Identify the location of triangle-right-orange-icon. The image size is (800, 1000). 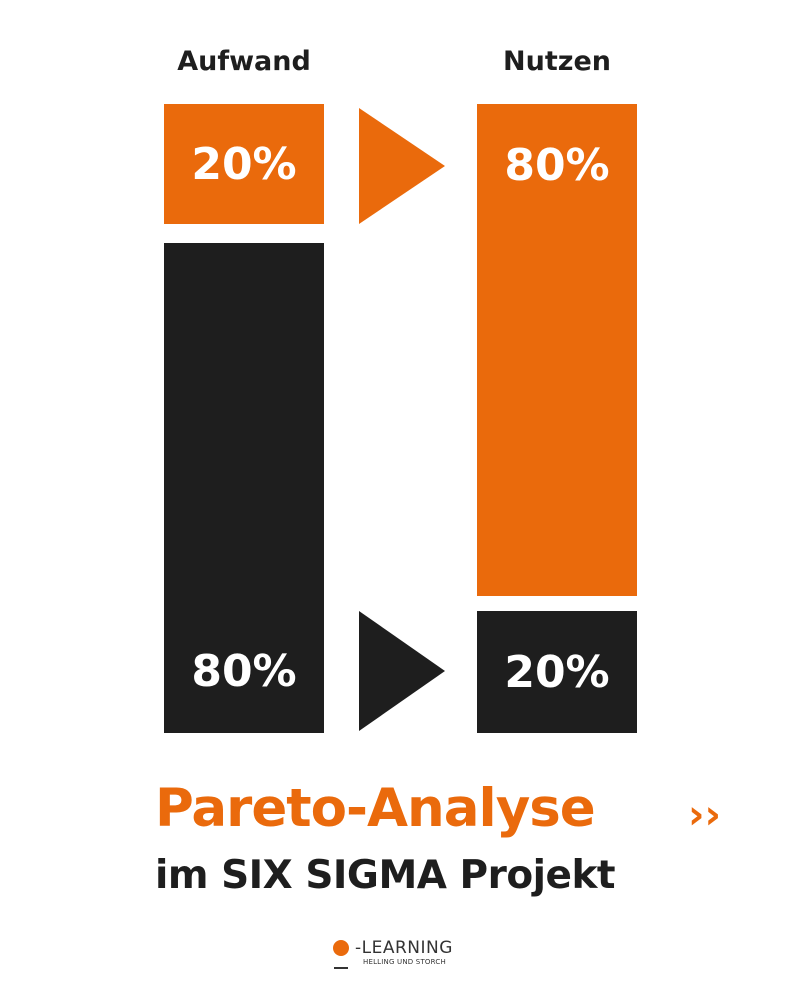
(402, 166).